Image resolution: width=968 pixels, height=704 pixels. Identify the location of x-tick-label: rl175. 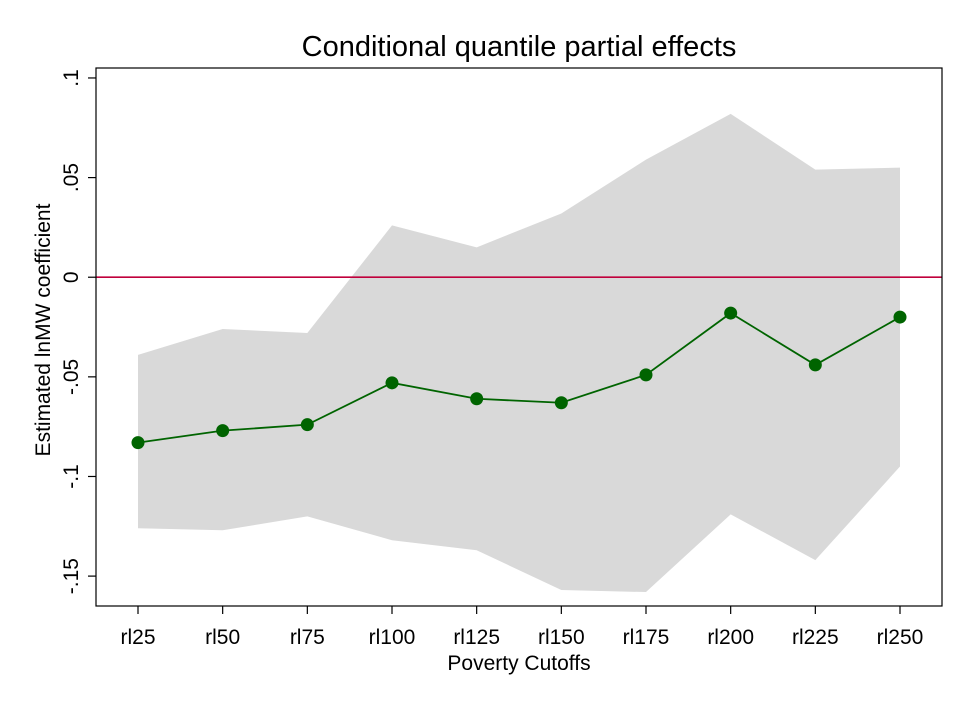
(646, 637).